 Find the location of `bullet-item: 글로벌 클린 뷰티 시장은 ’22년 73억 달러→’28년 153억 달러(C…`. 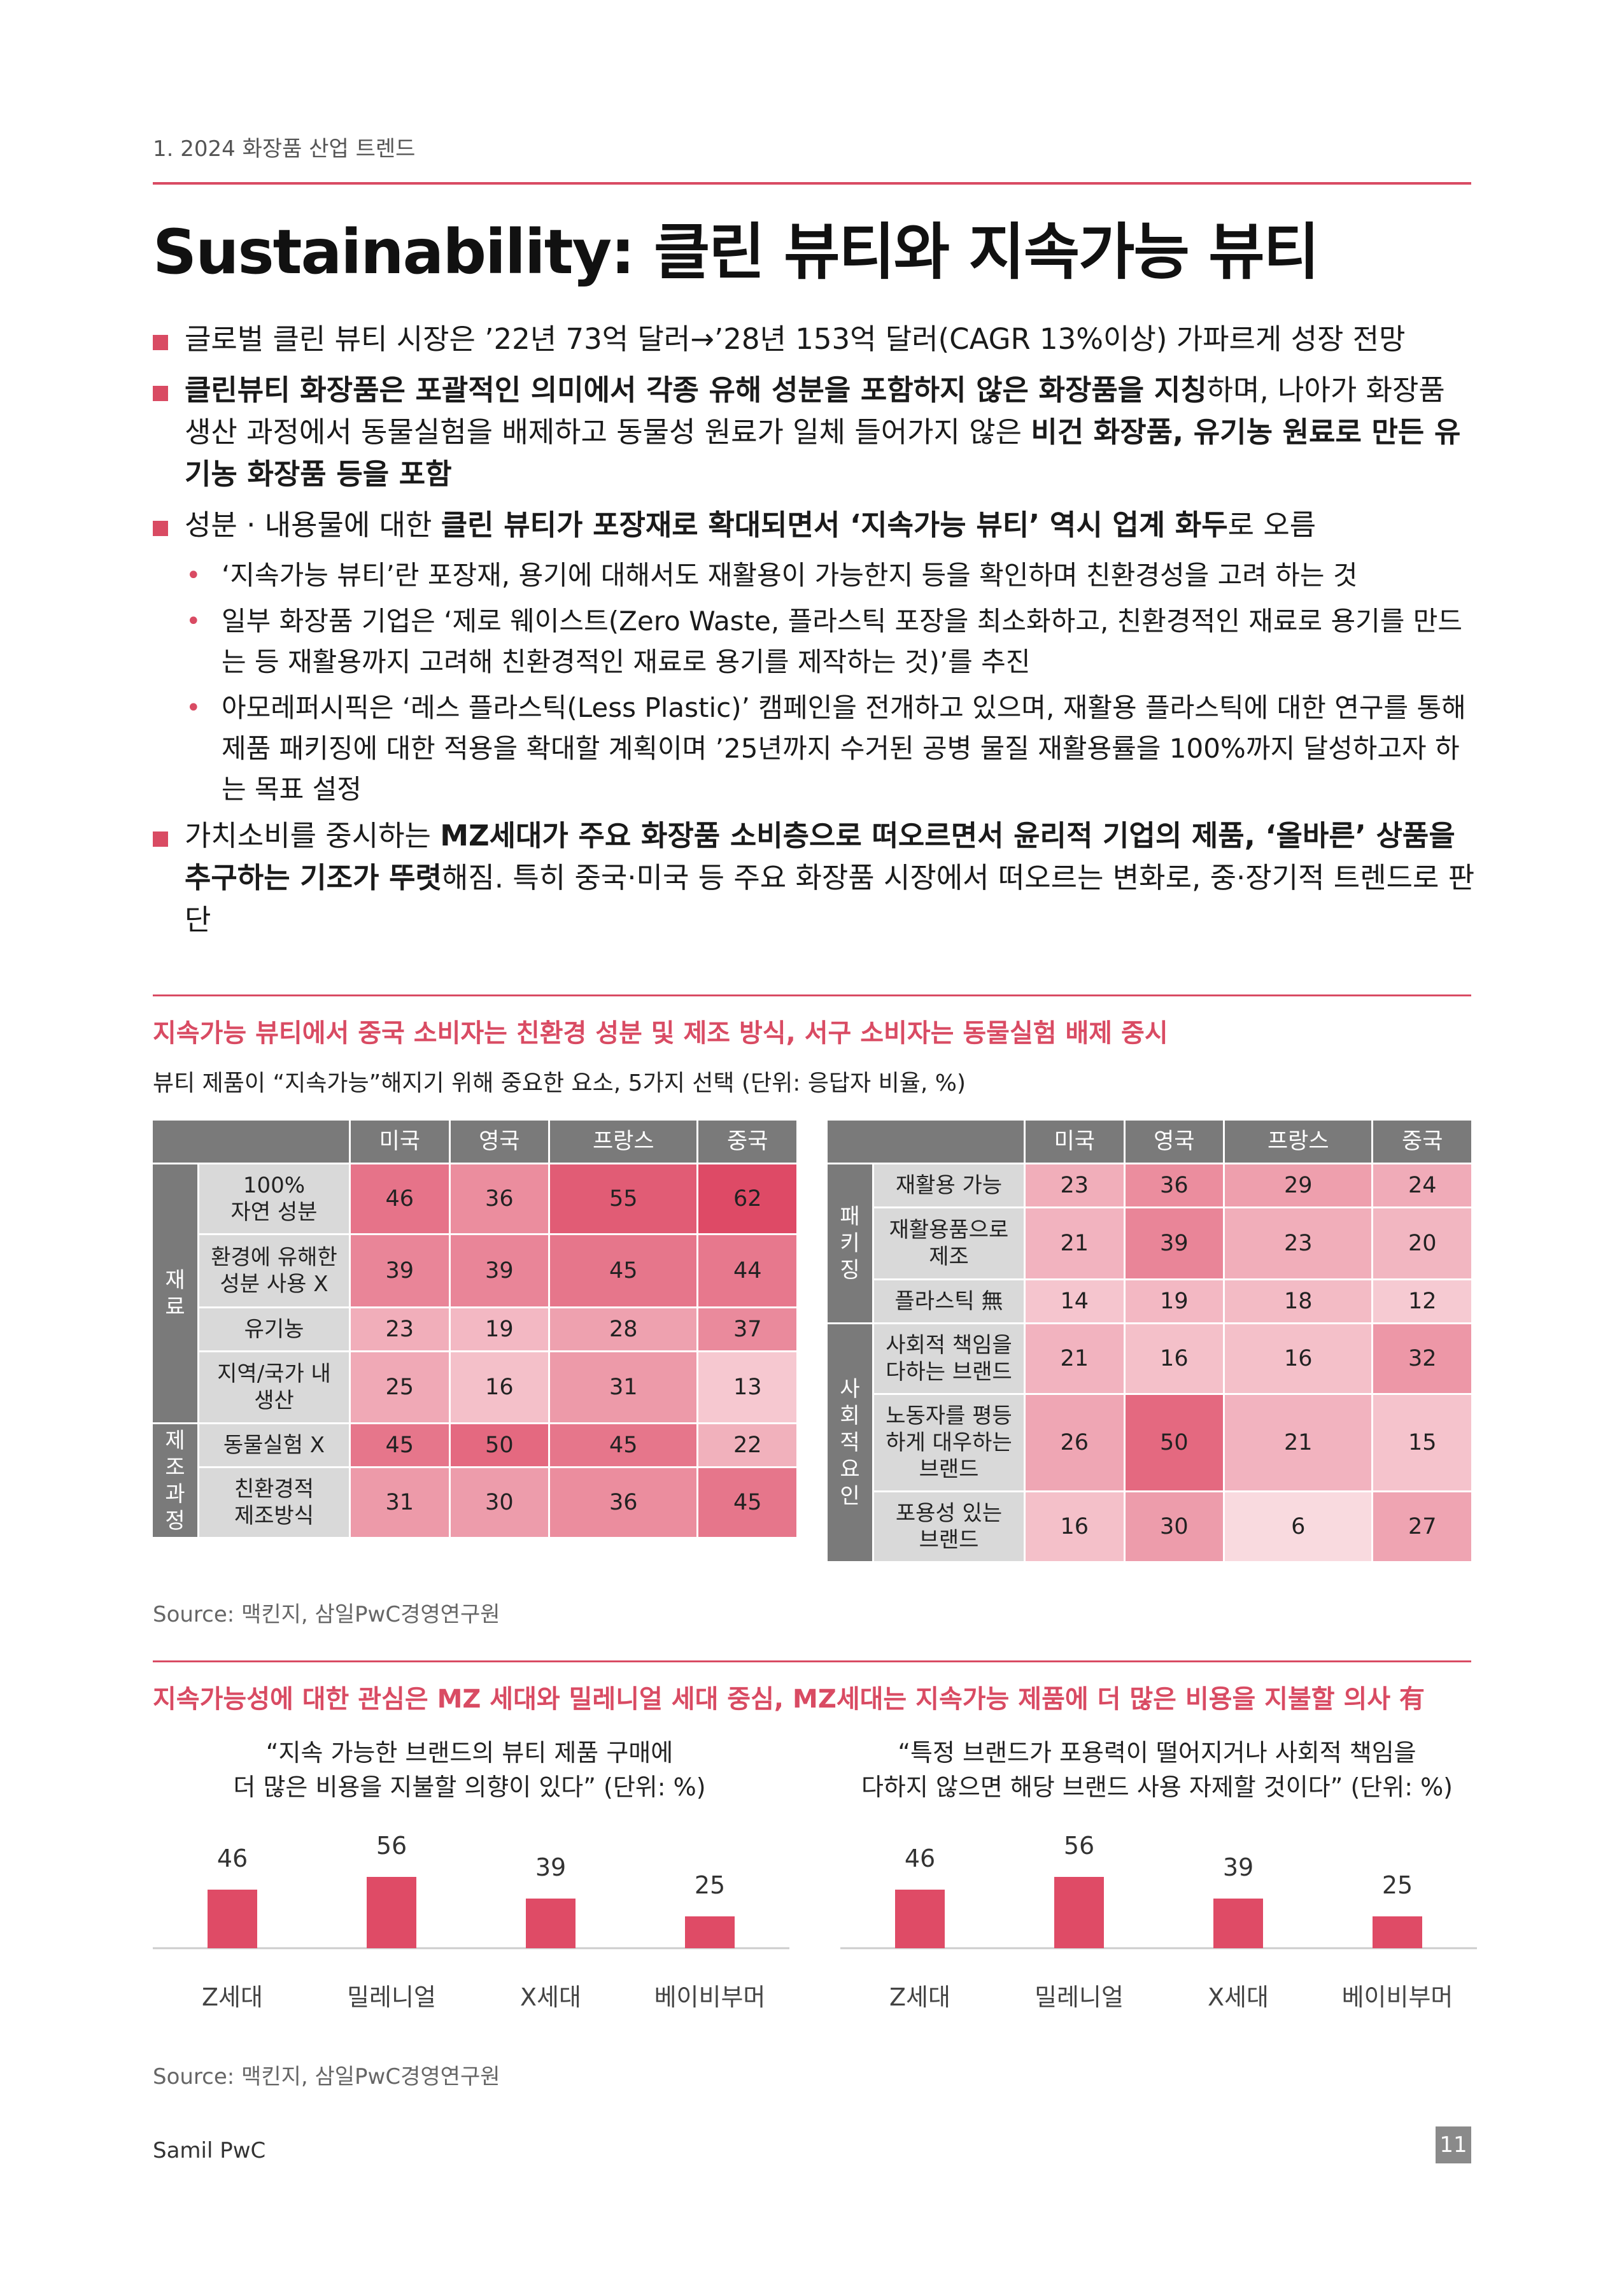

bullet-item: 글로벌 클린 뷰티 시장은 ’22년 73억 달러→’28년 153억 달러(C… is located at coordinates (815, 339).